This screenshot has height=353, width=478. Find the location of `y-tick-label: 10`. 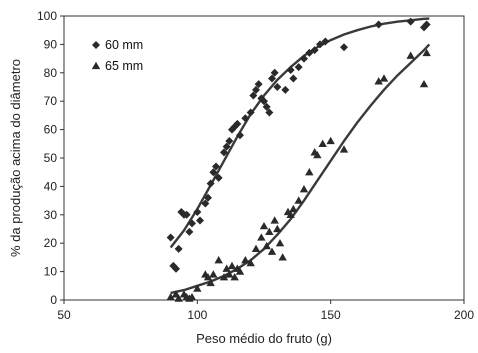

y-tick-label: 10 is located at coordinates (51, 272).